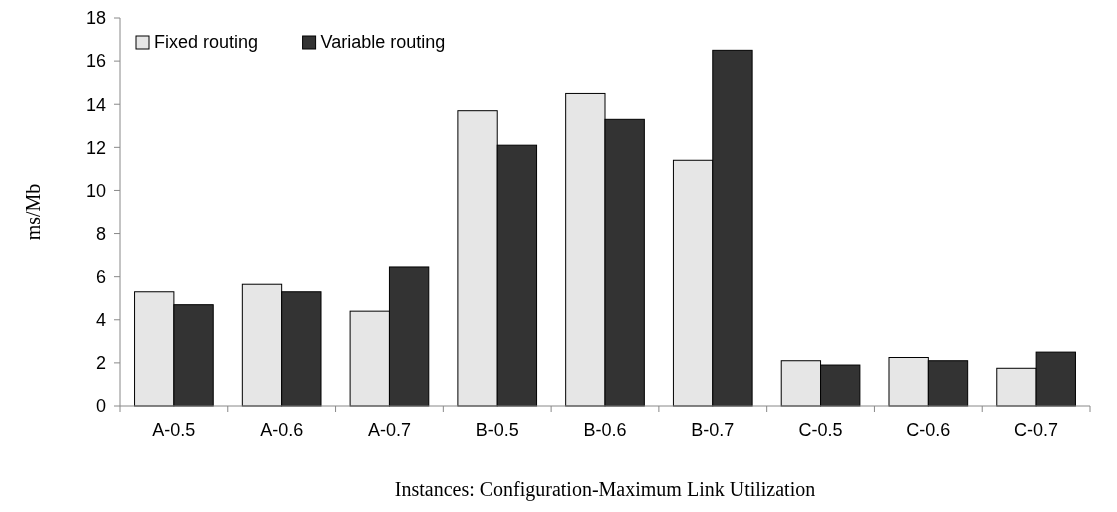 The height and width of the screenshot is (512, 1117). What do you see at coordinates (820, 430) in the screenshot?
I see `x-tick-label: C-0.5` at bounding box center [820, 430].